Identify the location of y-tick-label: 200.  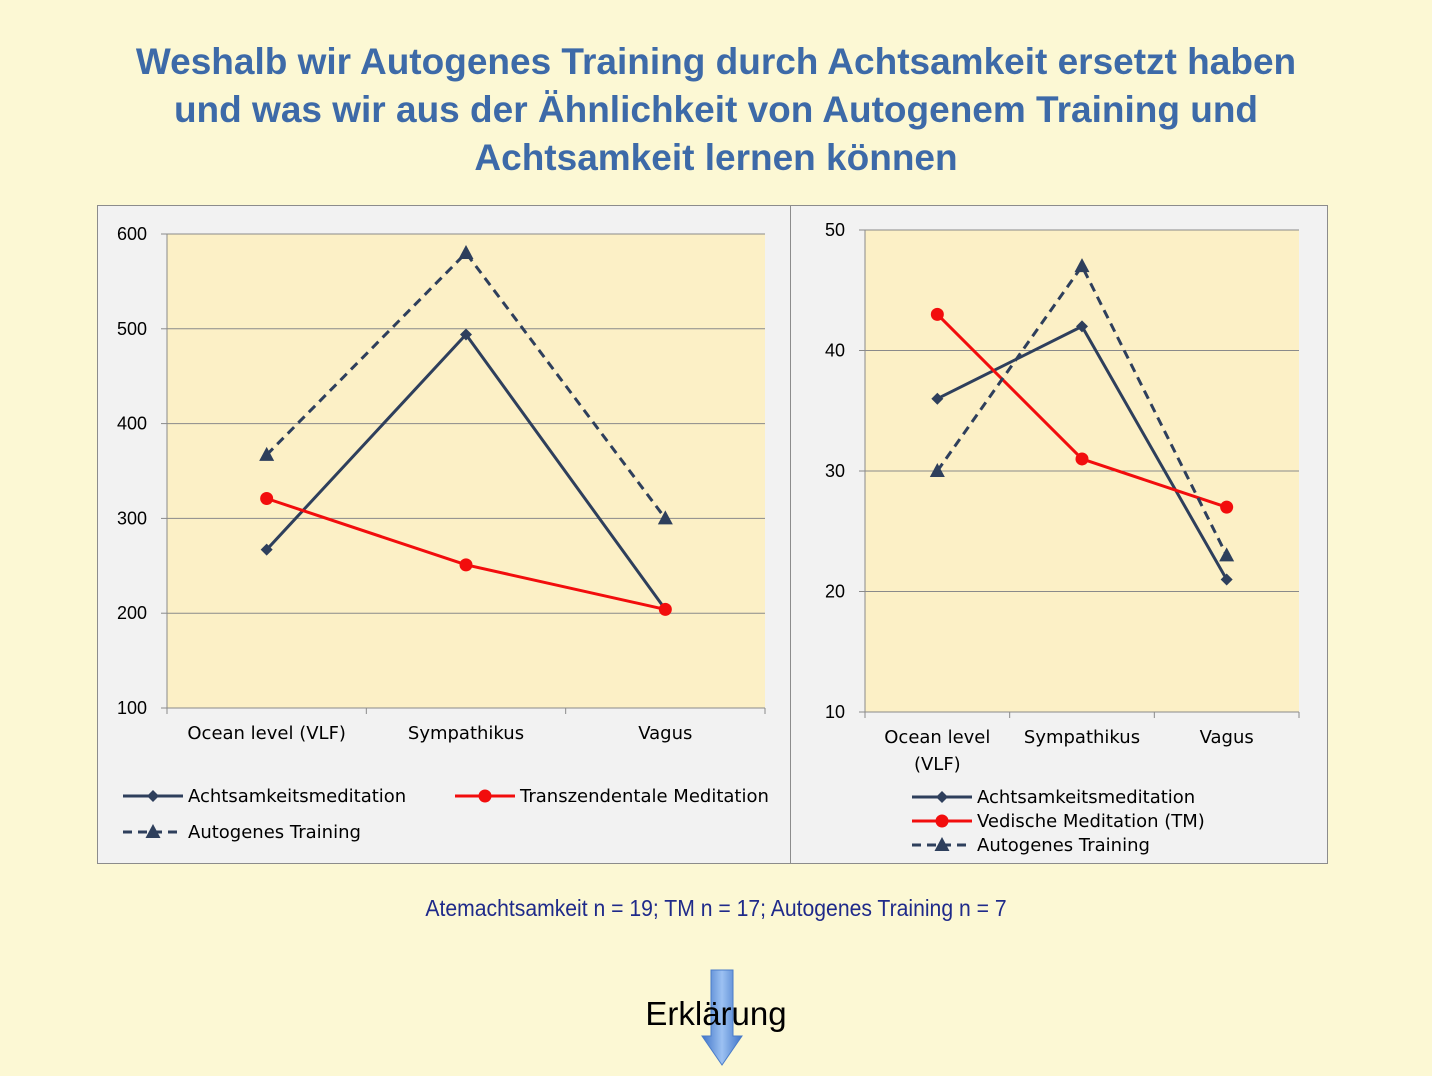
(132, 613).